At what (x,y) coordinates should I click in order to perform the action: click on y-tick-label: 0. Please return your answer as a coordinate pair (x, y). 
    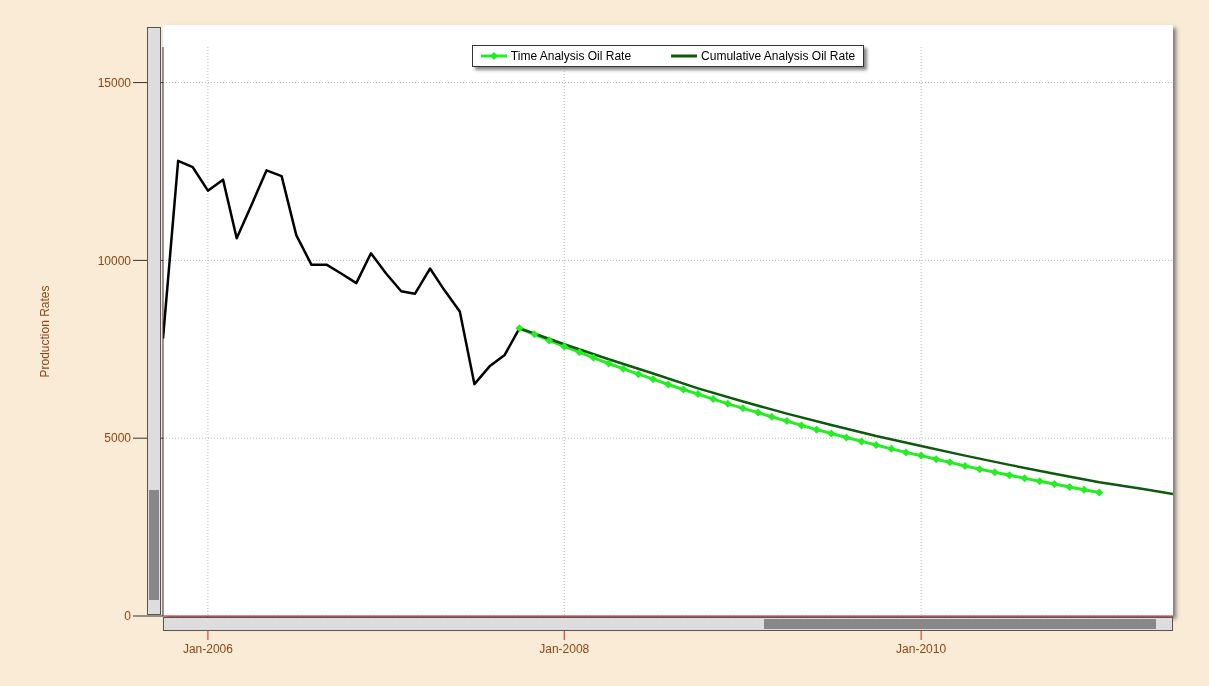
    Looking at the image, I should click on (128, 616).